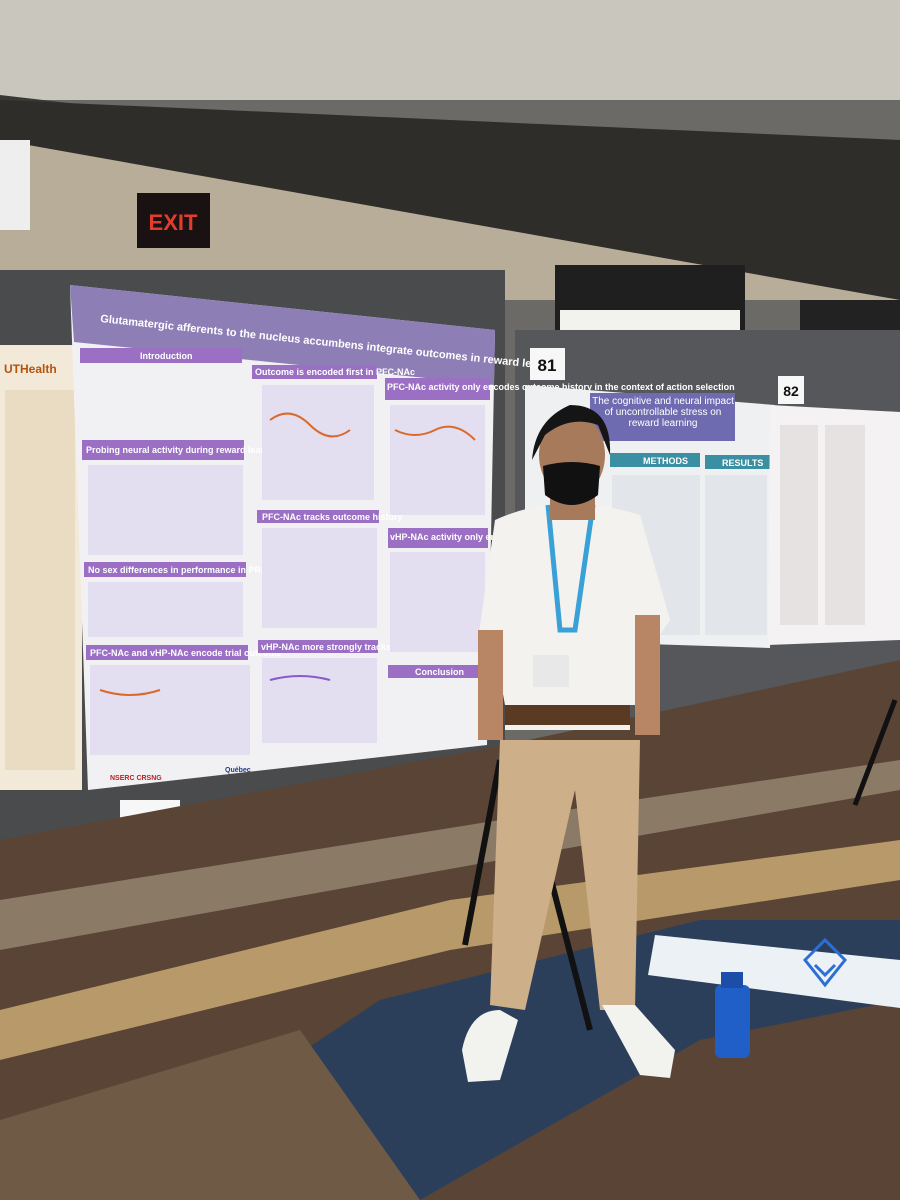 This screenshot has width=900, height=1200. I want to click on exit-sign, so click(173, 220).